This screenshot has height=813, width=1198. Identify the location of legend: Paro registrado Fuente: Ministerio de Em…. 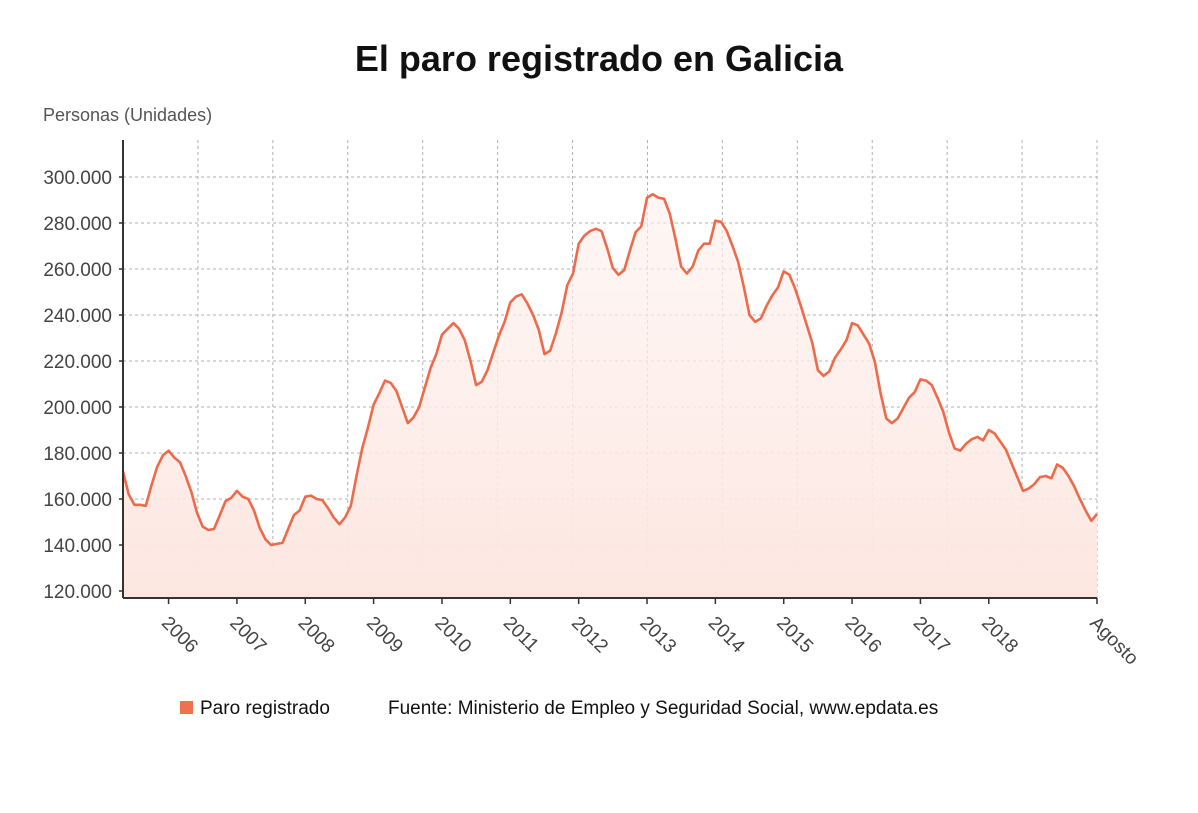
(559, 708).